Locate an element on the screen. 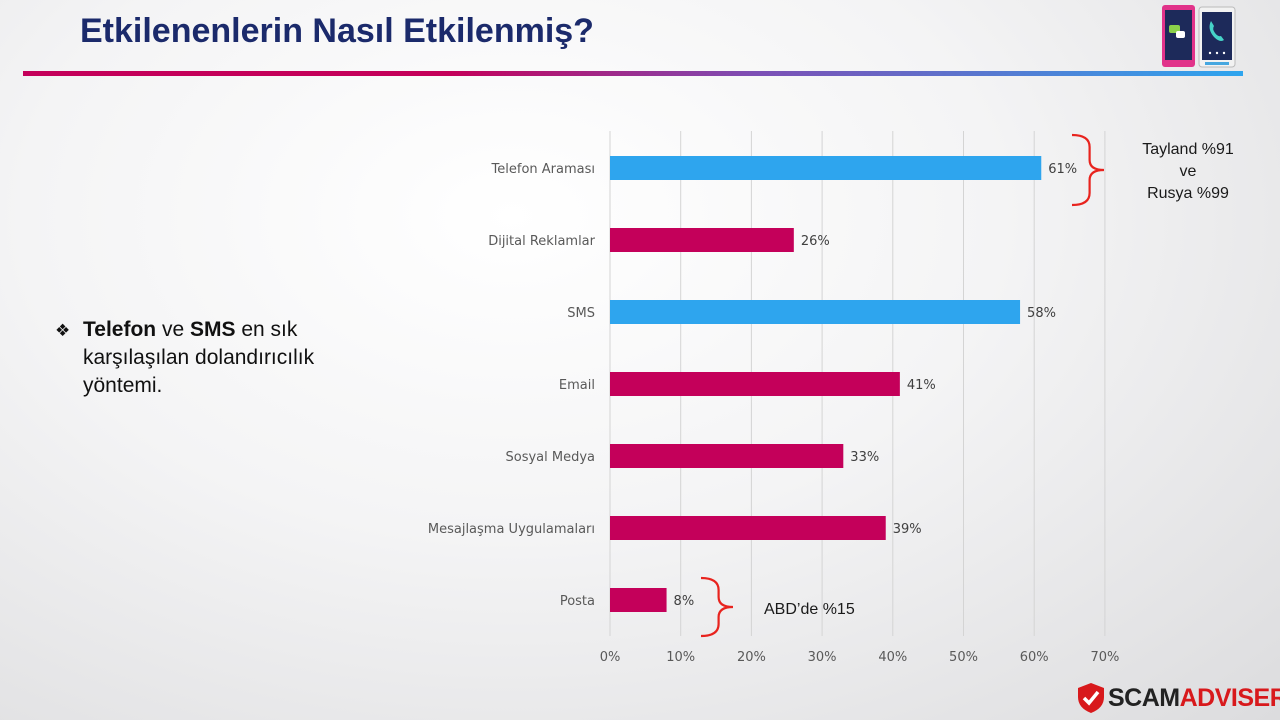  title-divider is located at coordinates (633, 73).